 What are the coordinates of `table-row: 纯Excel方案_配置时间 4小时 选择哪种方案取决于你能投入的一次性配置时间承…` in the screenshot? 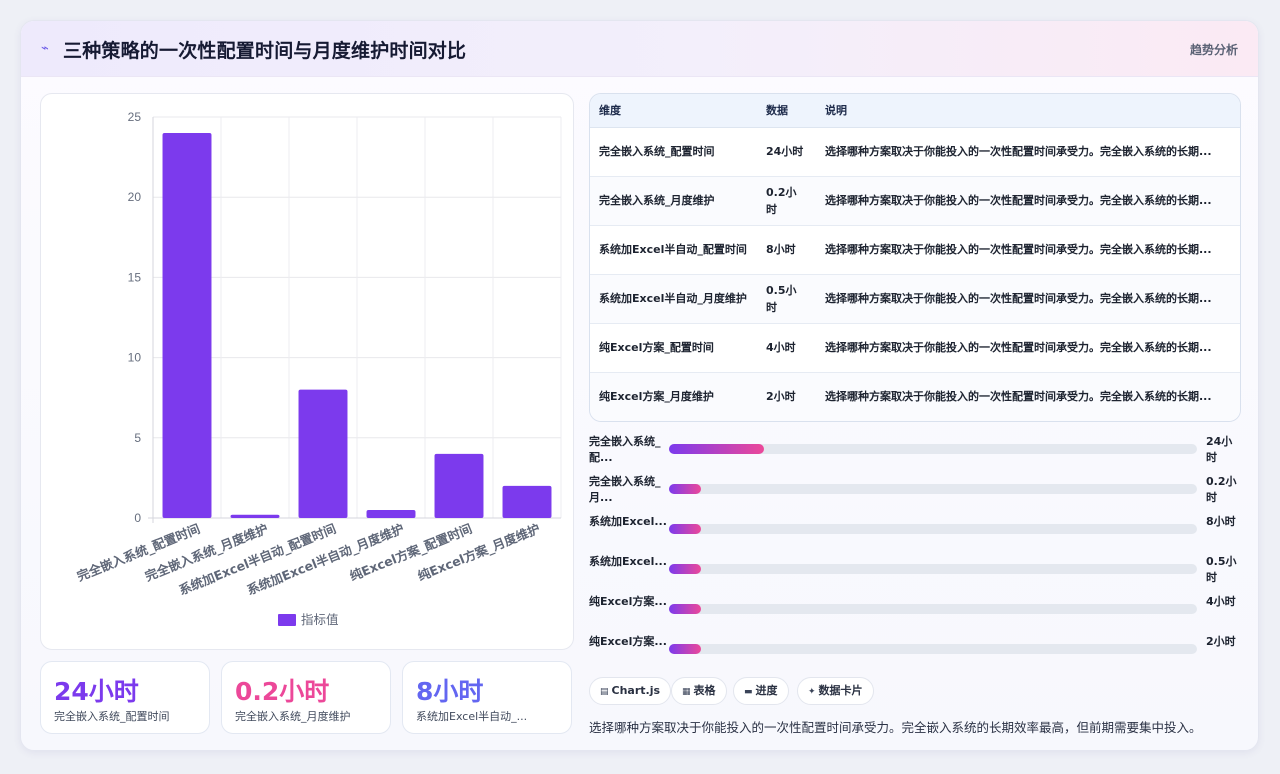 It's located at (915, 348).